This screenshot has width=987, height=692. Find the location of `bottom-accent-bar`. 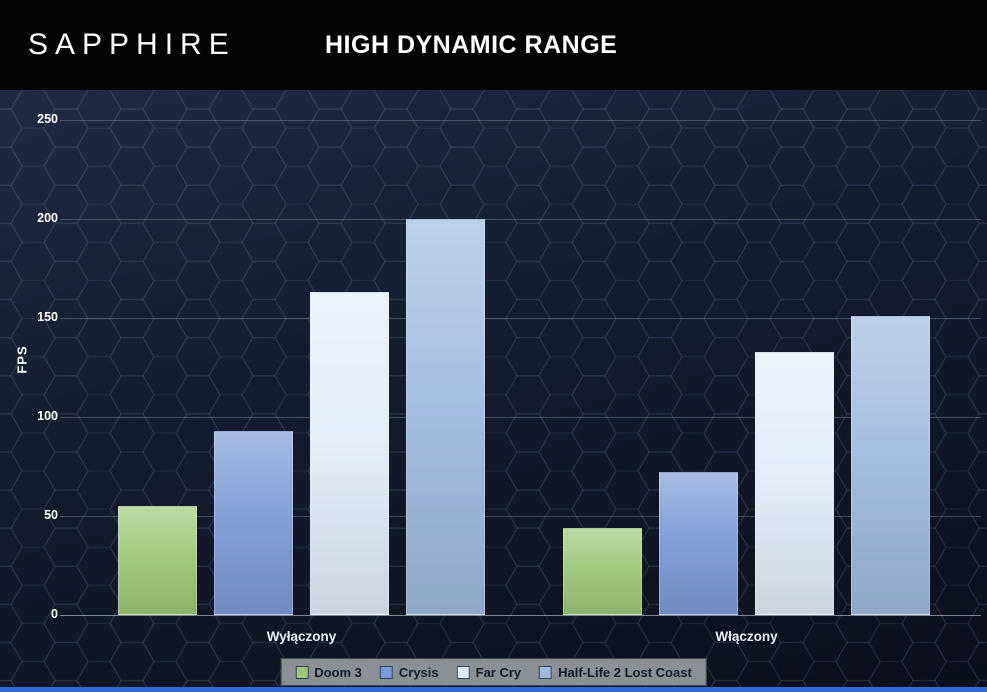

bottom-accent-bar is located at coordinates (493, 689).